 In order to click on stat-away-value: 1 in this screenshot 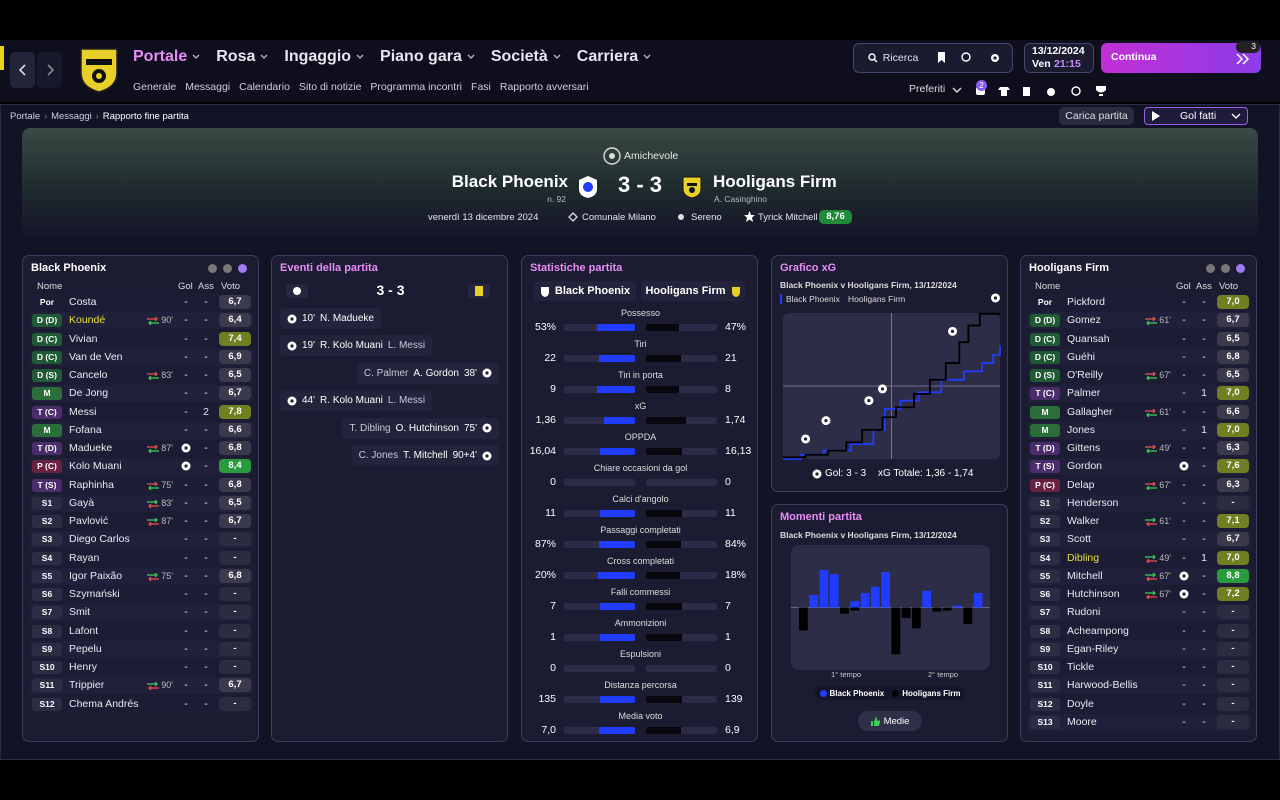, I will do `click(728, 637)`.